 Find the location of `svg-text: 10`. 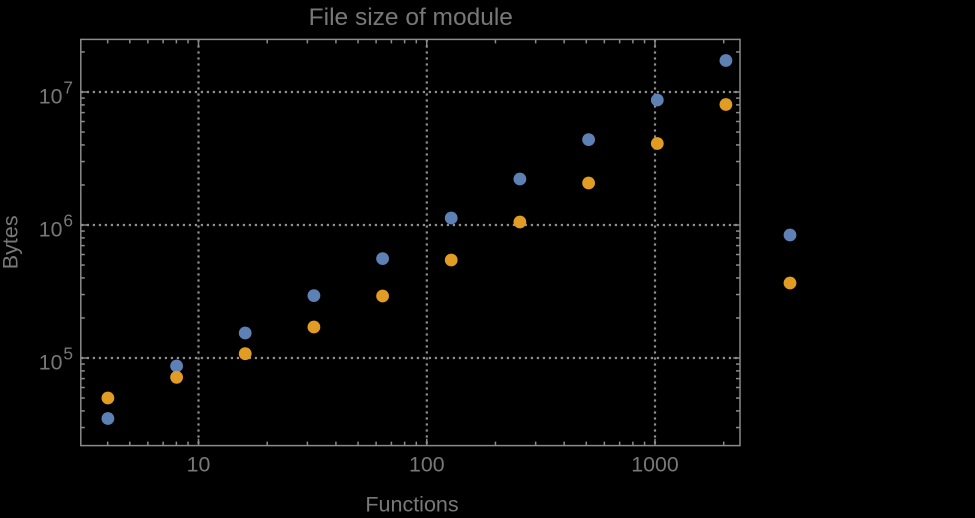

svg-text: 10 is located at coordinates (199, 464).